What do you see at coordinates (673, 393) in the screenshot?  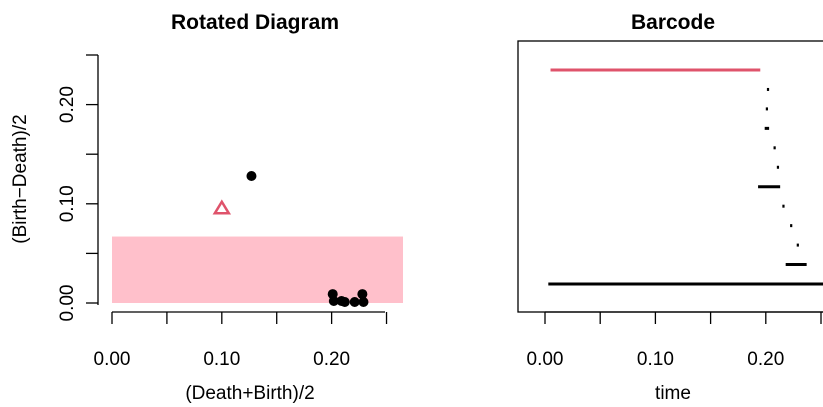 I see `barcode-x-axis-label: time` at bounding box center [673, 393].